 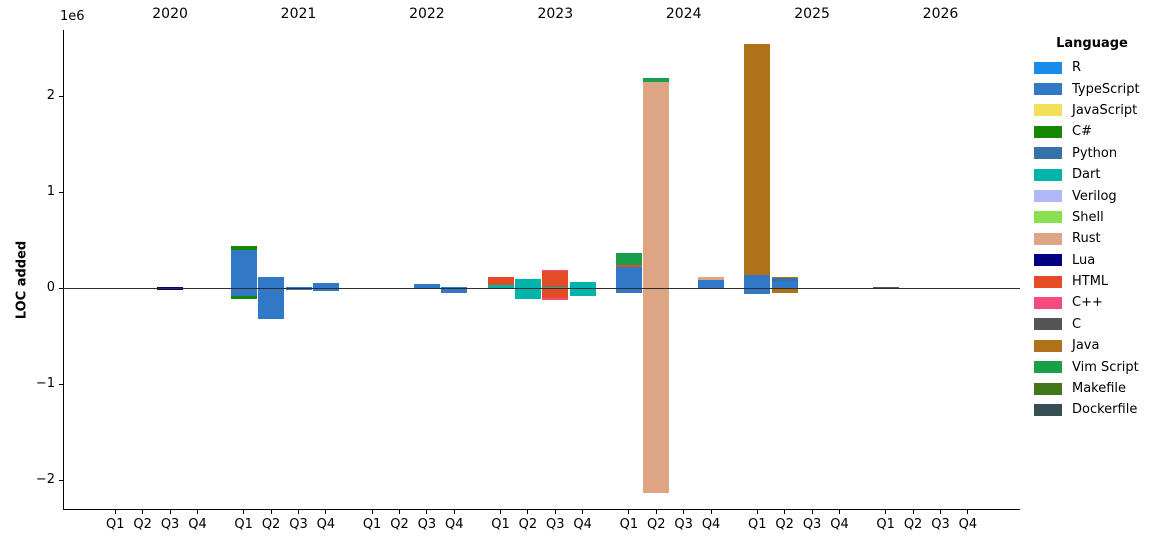 What do you see at coordinates (541, 509) in the screenshot?
I see `x-axis-spine` at bounding box center [541, 509].